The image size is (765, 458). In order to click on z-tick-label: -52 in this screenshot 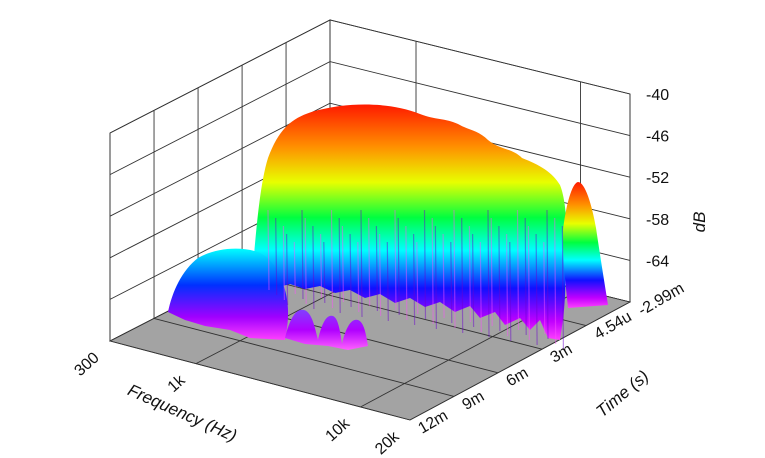, I will do `click(657, 178)`.